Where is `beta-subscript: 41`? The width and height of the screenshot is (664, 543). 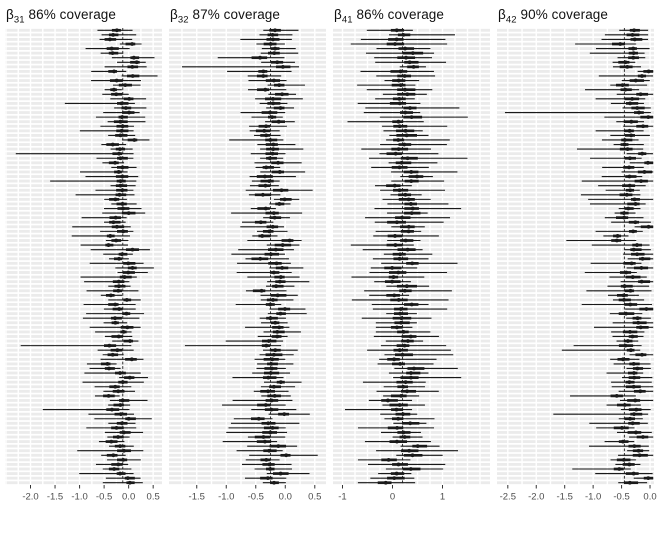
beta-subscript: 41 is located at coordinates (347, 20).